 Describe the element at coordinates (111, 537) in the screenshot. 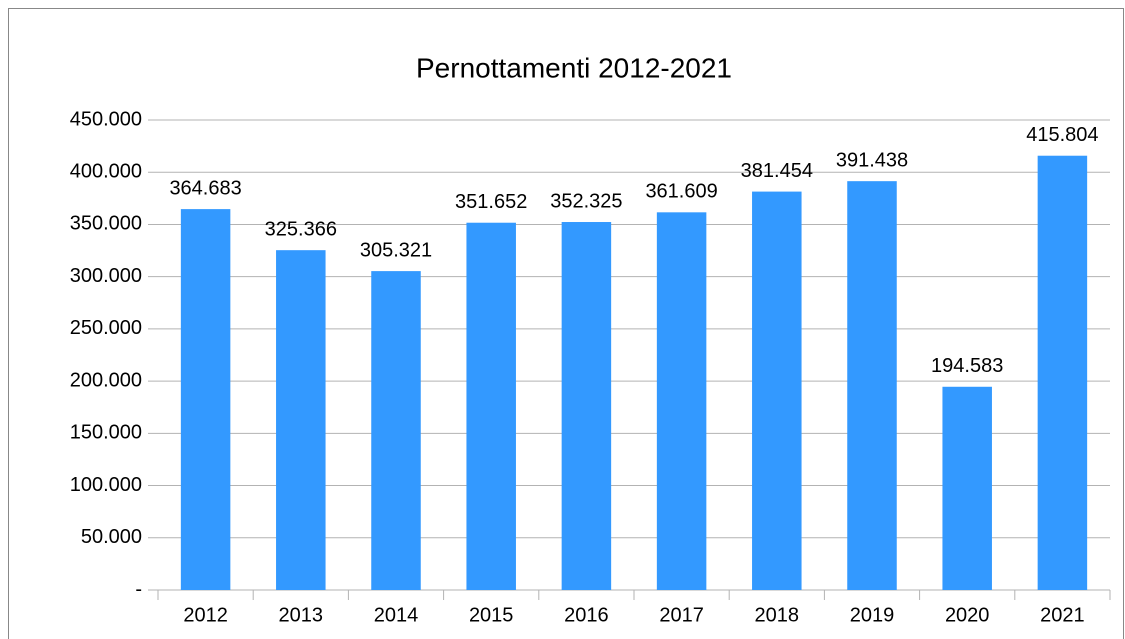

I see `y-tick-label: 50.000` at that location.